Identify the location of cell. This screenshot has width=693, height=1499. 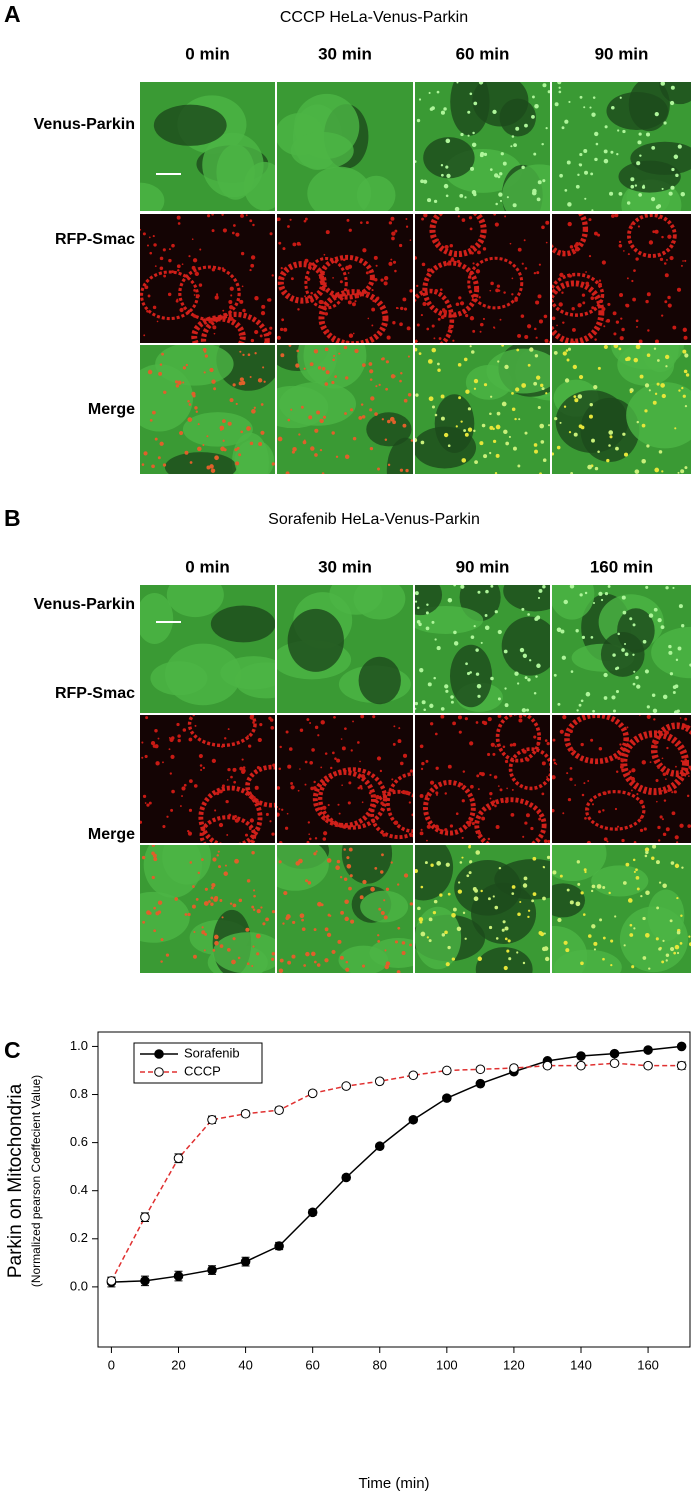
(389, 429).